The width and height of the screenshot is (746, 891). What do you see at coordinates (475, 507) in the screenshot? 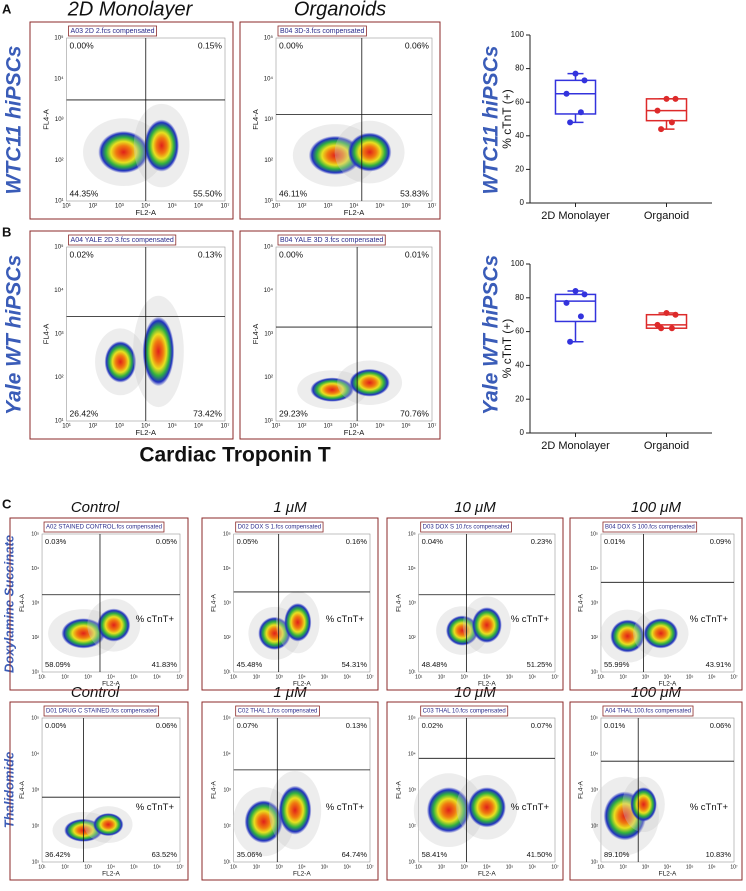
I see `column-header: 10 μM` at bounding box center [475, 507].